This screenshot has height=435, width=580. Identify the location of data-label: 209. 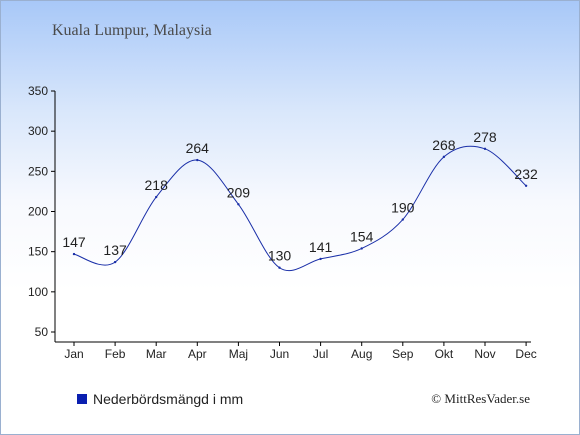
(239, 192).